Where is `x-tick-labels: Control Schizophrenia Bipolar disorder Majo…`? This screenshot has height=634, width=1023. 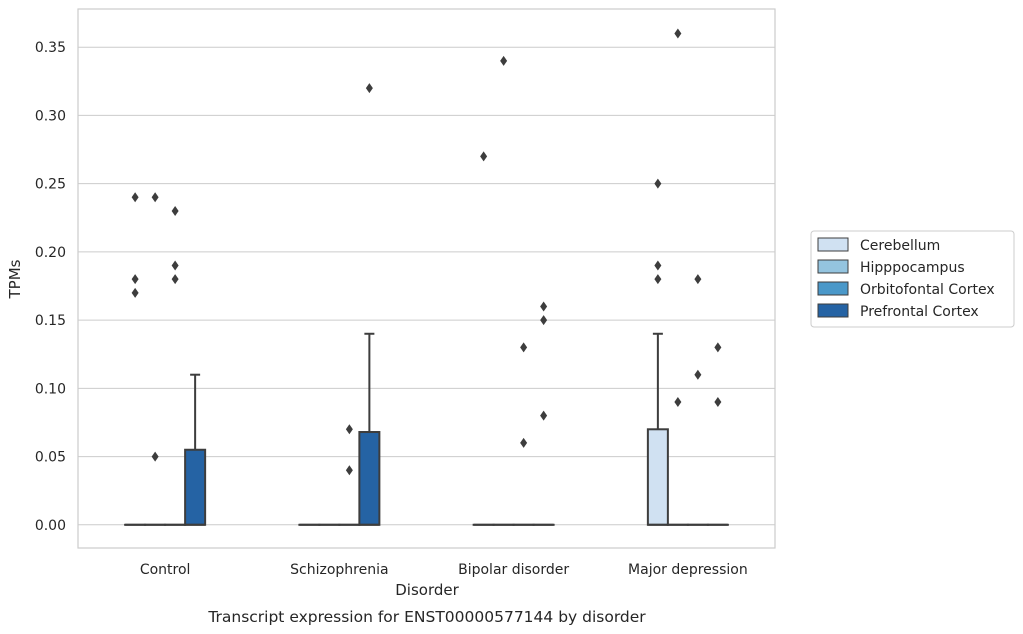 x-tick-labels: Control Schizophrenia Bipolar disorder Majo… is located at coordinates (444, 570).